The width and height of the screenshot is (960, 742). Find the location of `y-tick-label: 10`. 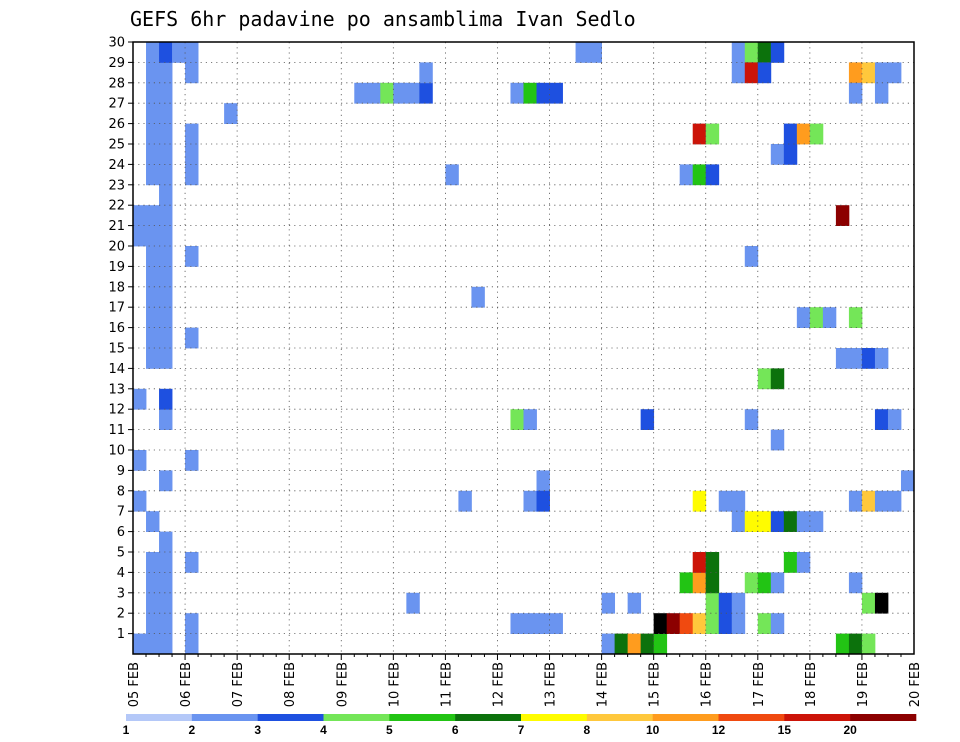

y-tick-label: 10 is located at coordinates (116, 451).